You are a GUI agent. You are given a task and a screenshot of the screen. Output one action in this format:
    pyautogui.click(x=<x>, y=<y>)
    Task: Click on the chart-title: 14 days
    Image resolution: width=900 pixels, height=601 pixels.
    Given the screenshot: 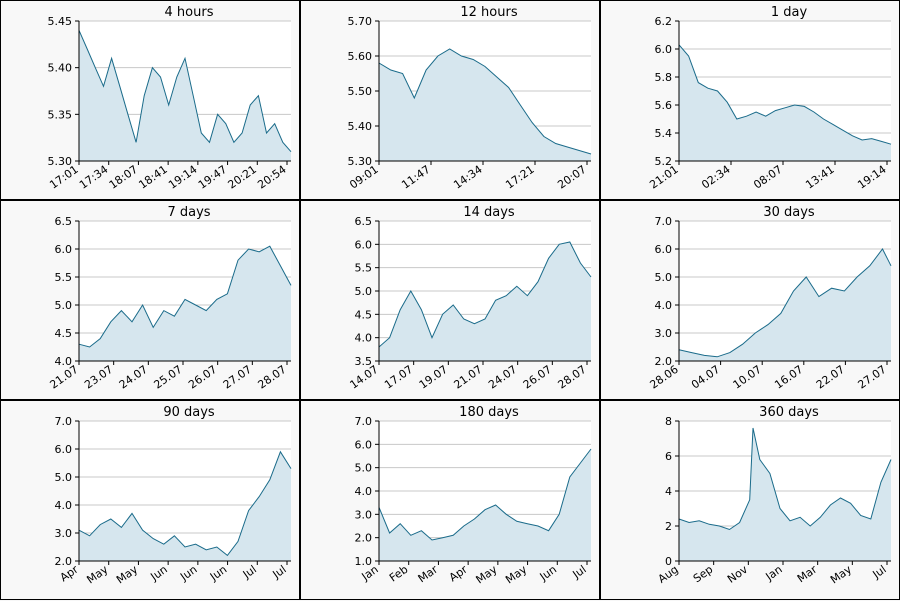 What is the action you would take?
    pyautogui.click(x=489, y=212)
    